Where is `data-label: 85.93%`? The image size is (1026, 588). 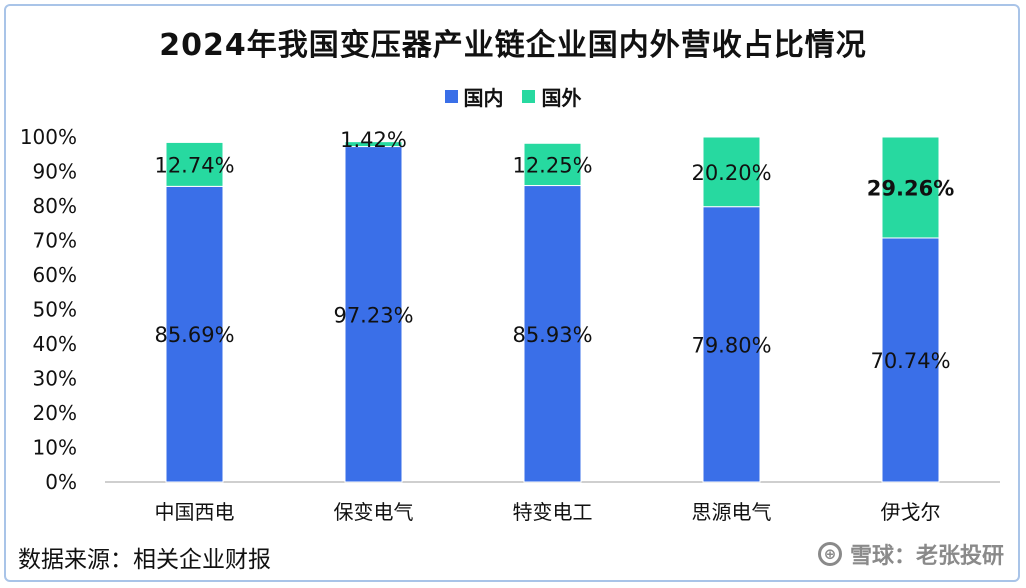 data-label: 85.93% is located at coordinates (552, 335).